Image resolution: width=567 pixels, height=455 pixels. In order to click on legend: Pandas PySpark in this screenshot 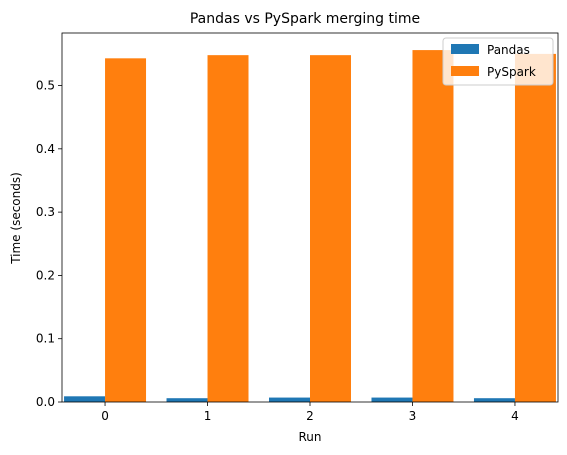, I will do `click(498, 61)`.